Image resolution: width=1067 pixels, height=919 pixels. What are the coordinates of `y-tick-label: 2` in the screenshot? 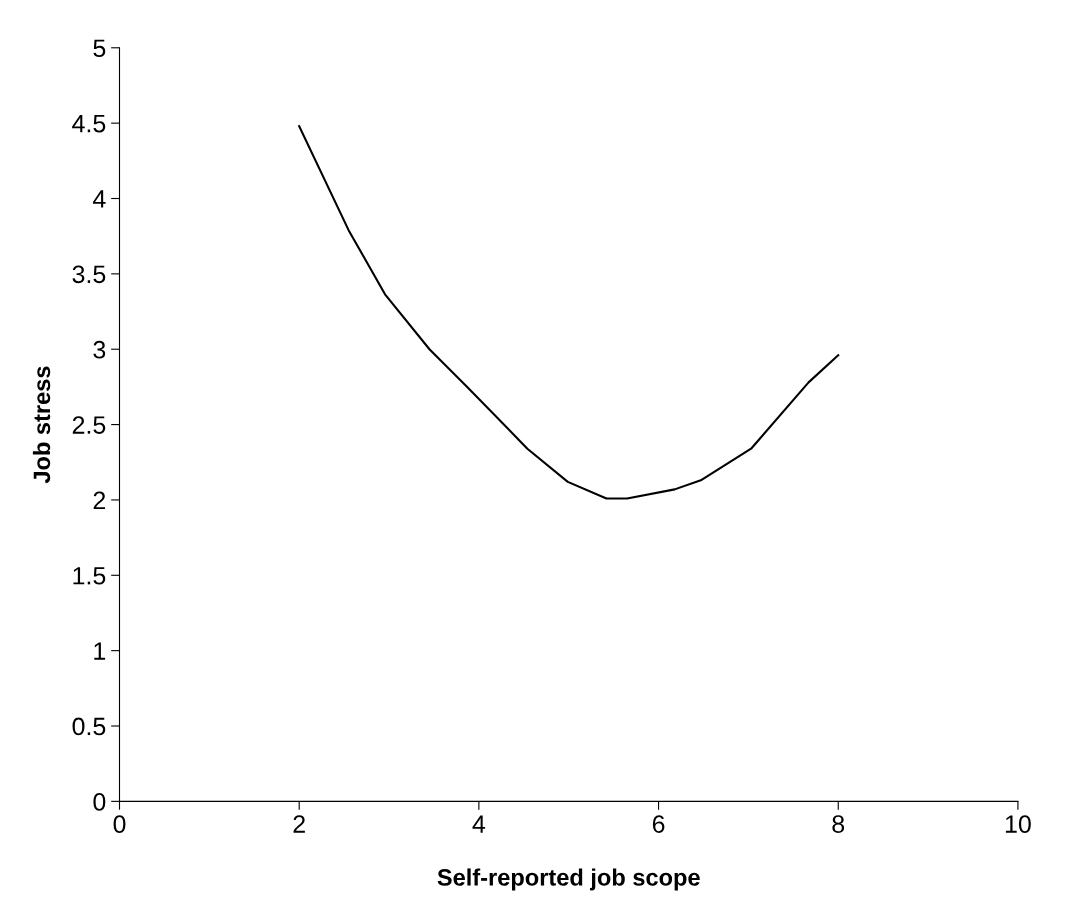 It's located at (99, 500).